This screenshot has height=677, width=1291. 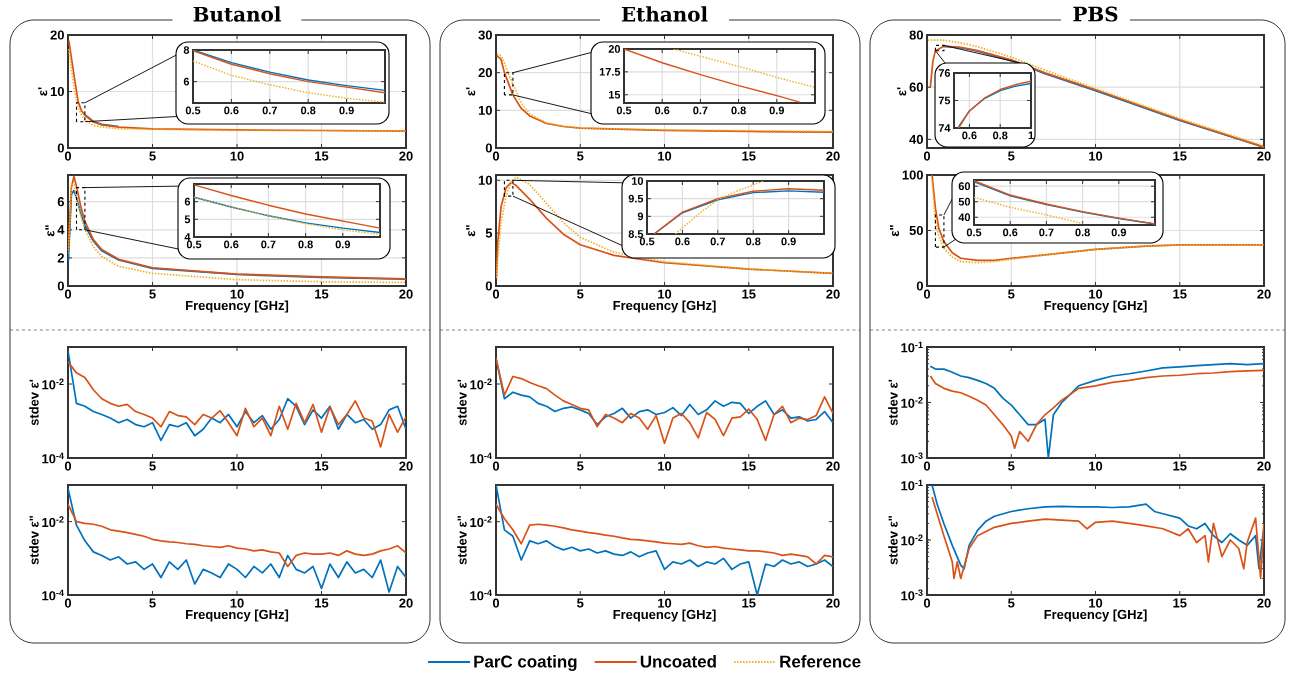 I want to click on legend-label: Uncoated, so click(x=678, y=661).